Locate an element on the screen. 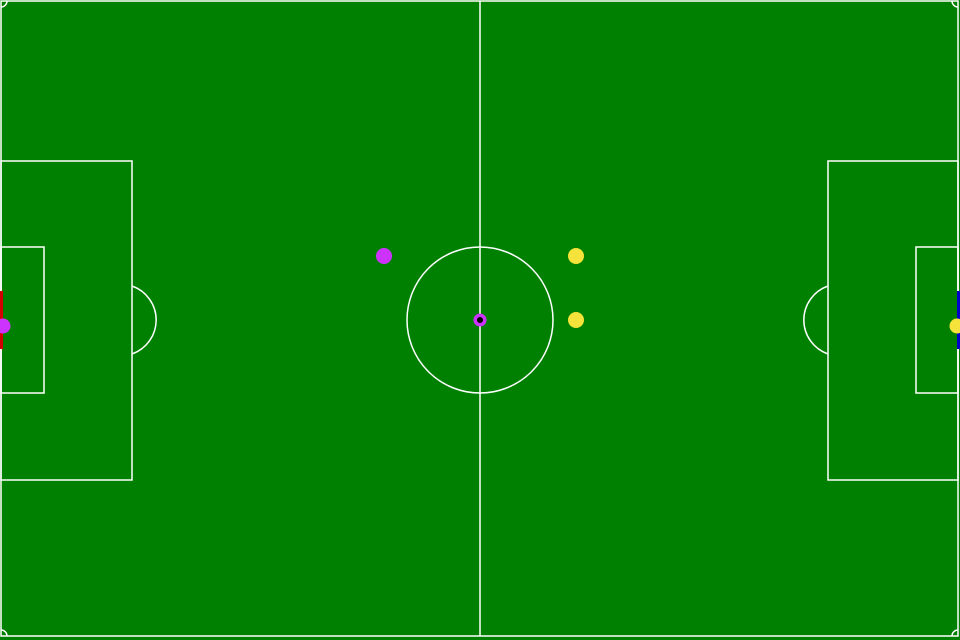 The image size is (960, 640). player-right-goalkeeper is located at coordinates (954, 326).